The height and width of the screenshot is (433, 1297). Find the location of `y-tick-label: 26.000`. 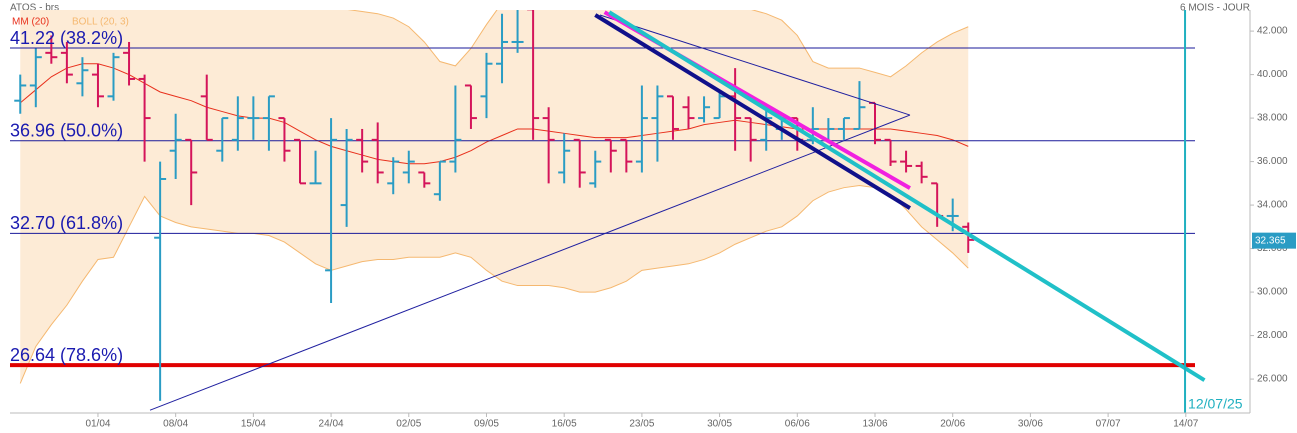

y-tick-label: 26.000 is located at coordinates (1272, 379).